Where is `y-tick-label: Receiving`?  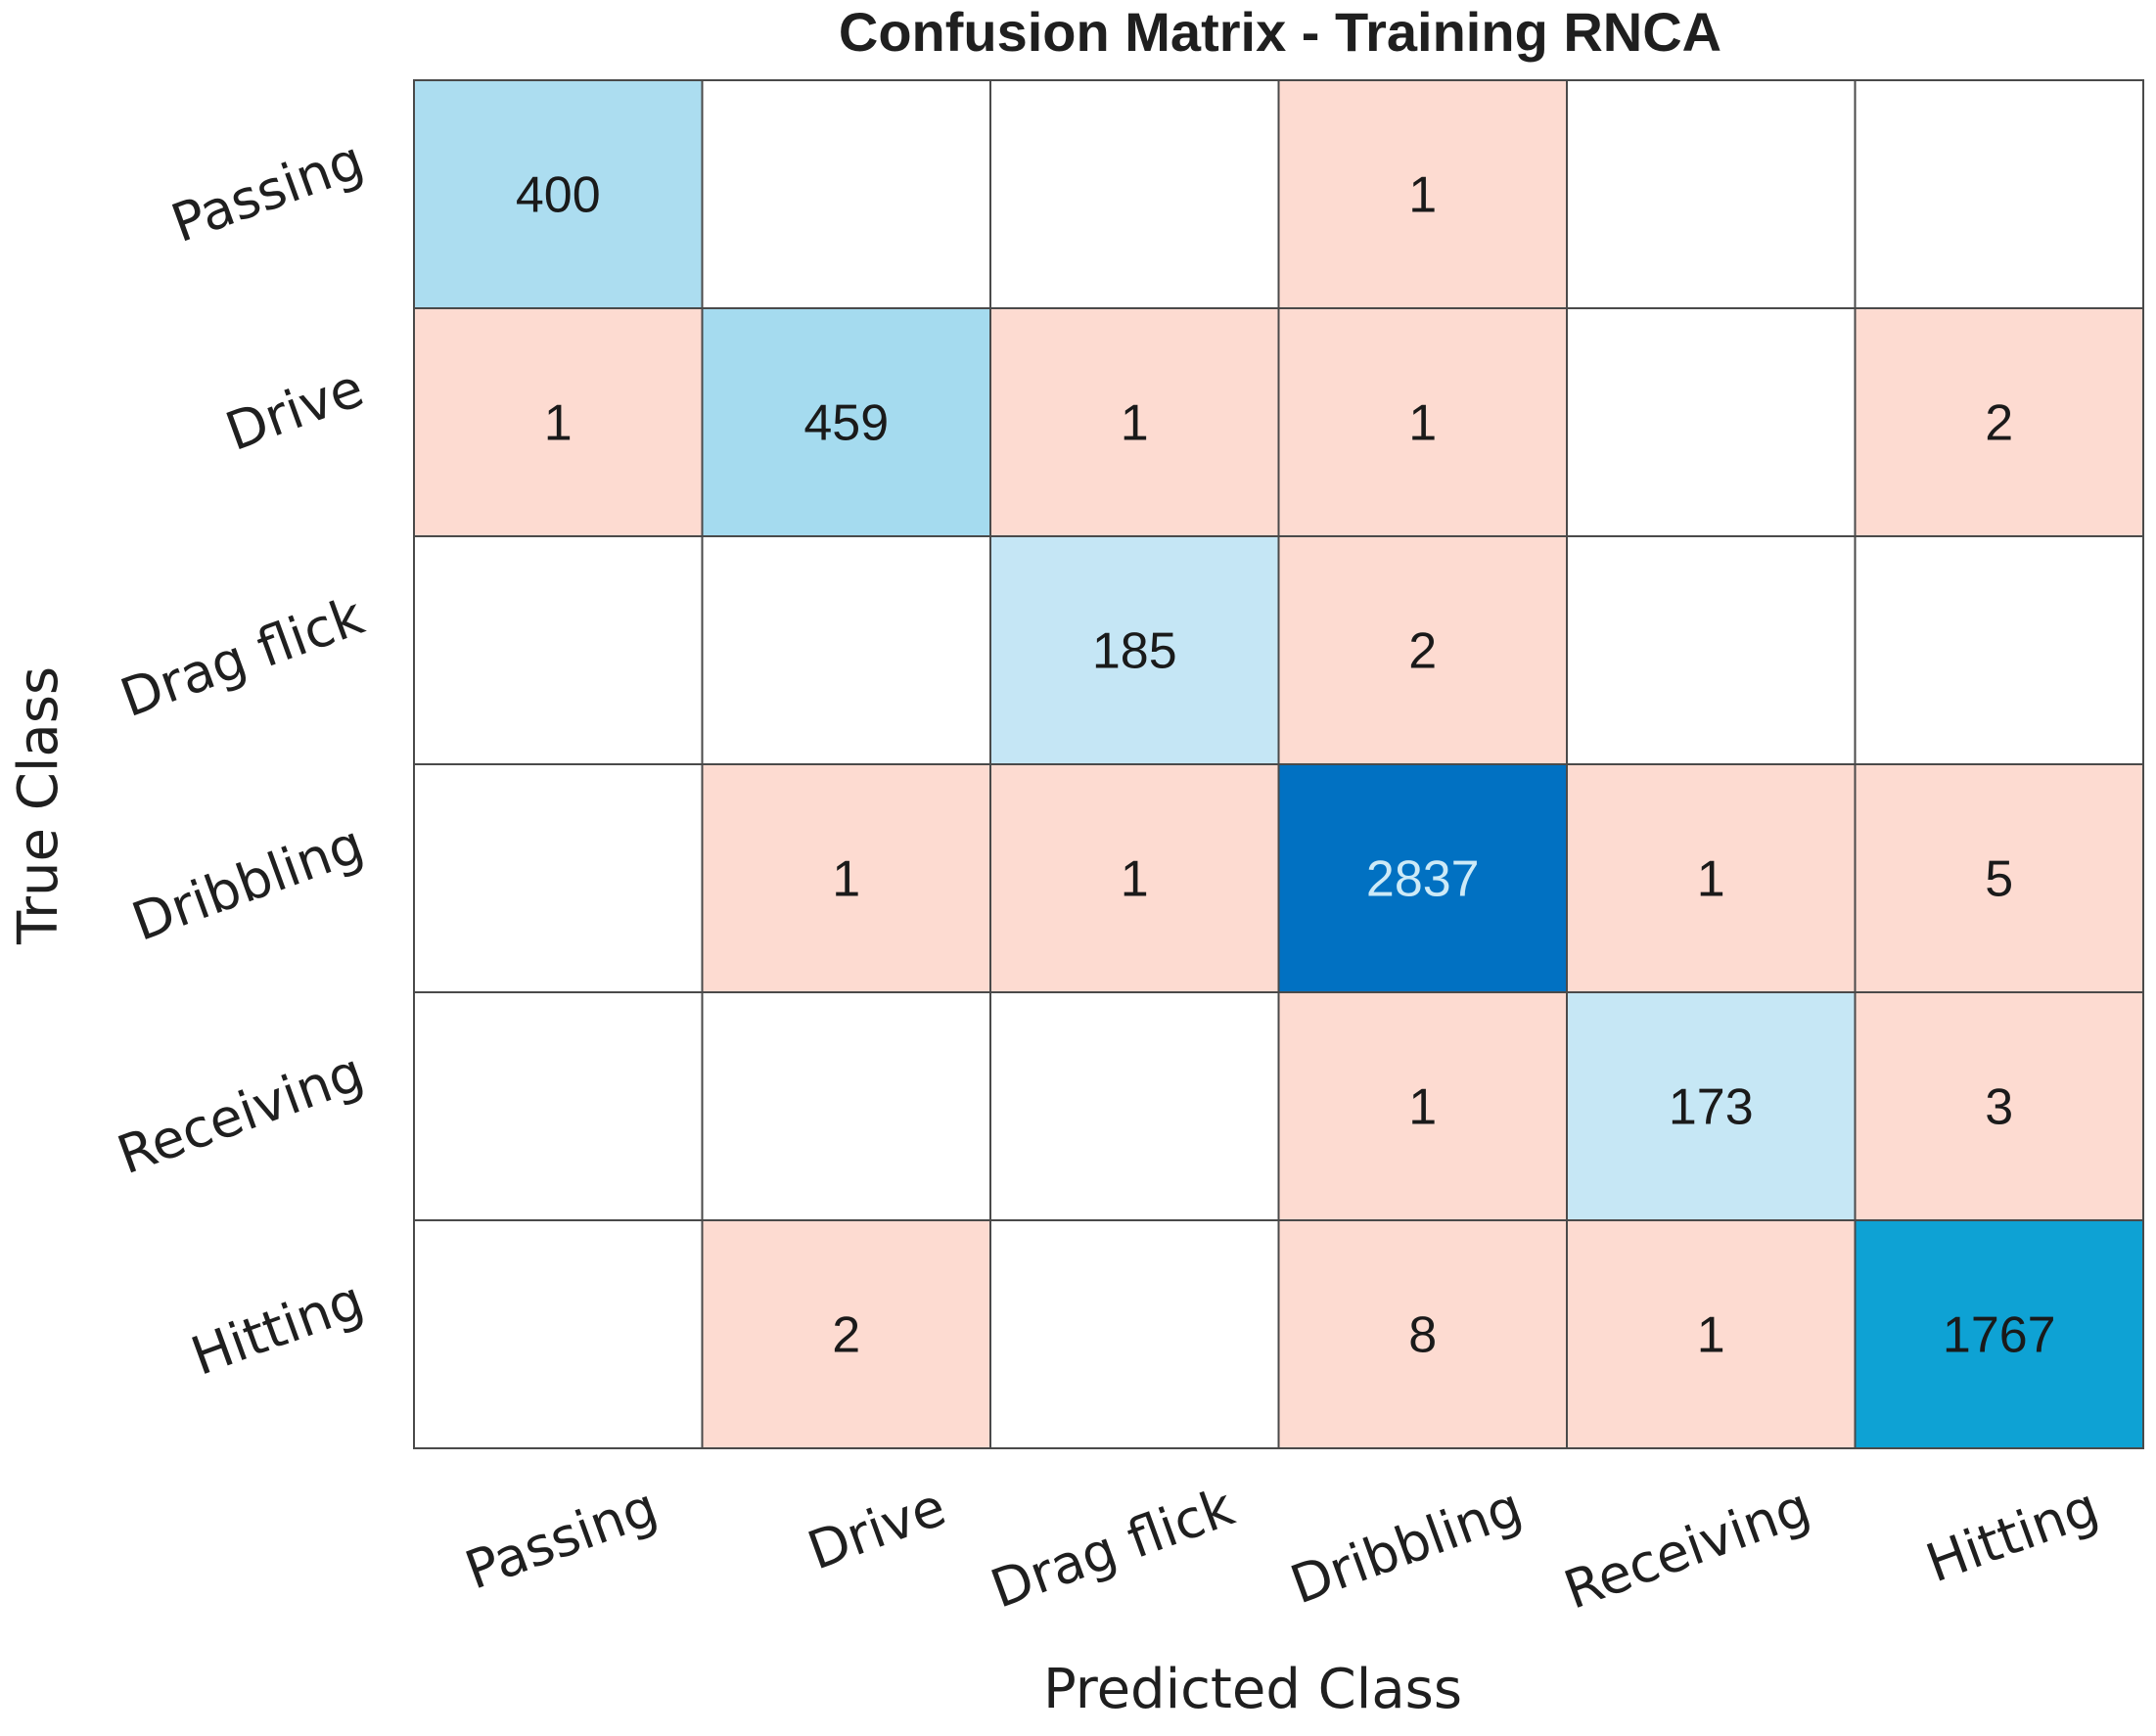 y-tick-label: Receiving is located at coordinates (240, 1114).